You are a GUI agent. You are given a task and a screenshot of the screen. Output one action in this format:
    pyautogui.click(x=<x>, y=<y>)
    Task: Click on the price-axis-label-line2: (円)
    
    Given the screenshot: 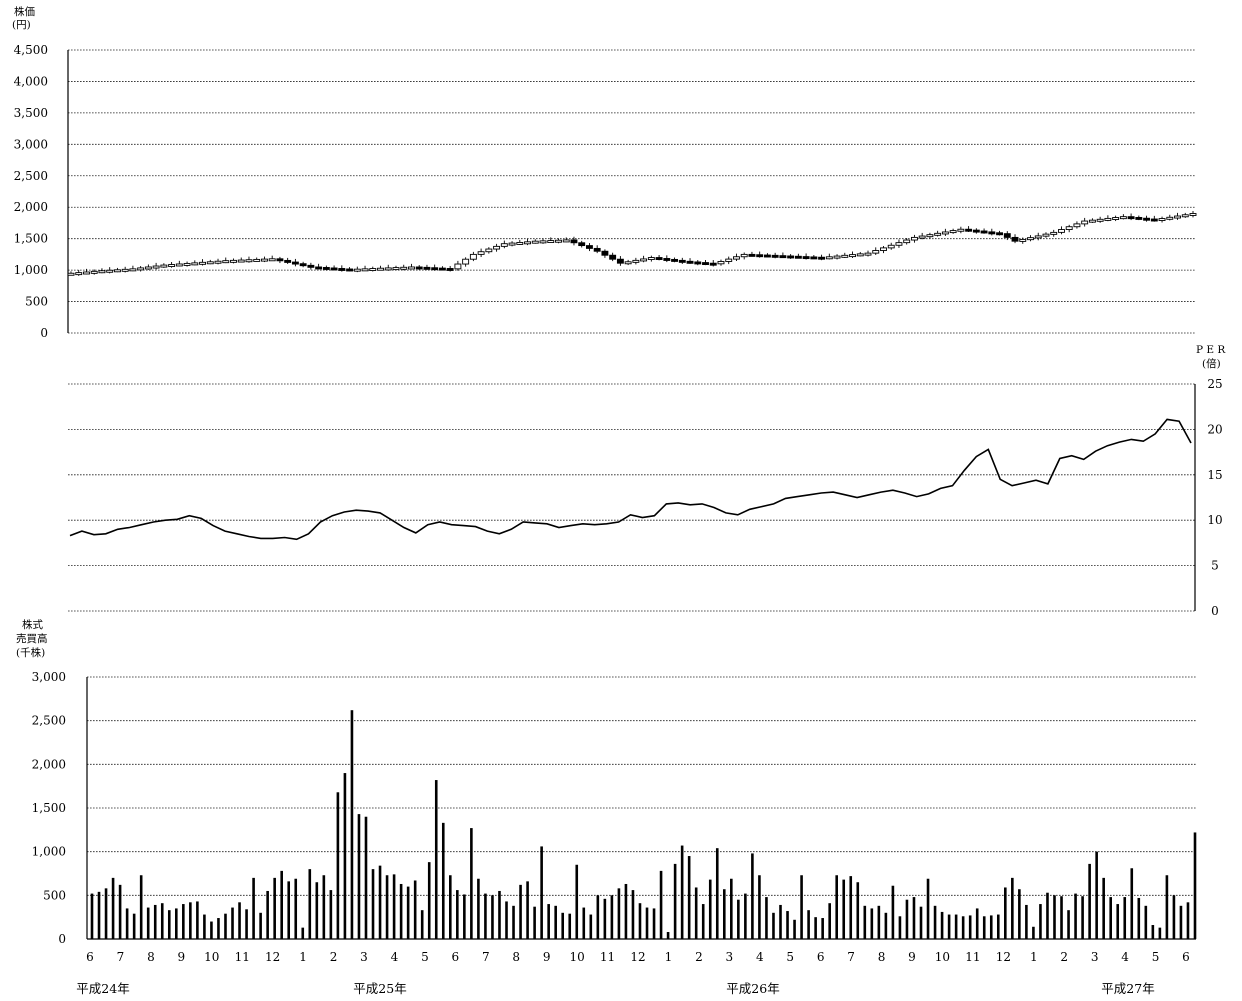 What is the action you would take?
    pyautogui.click(x=21, y=25)
    